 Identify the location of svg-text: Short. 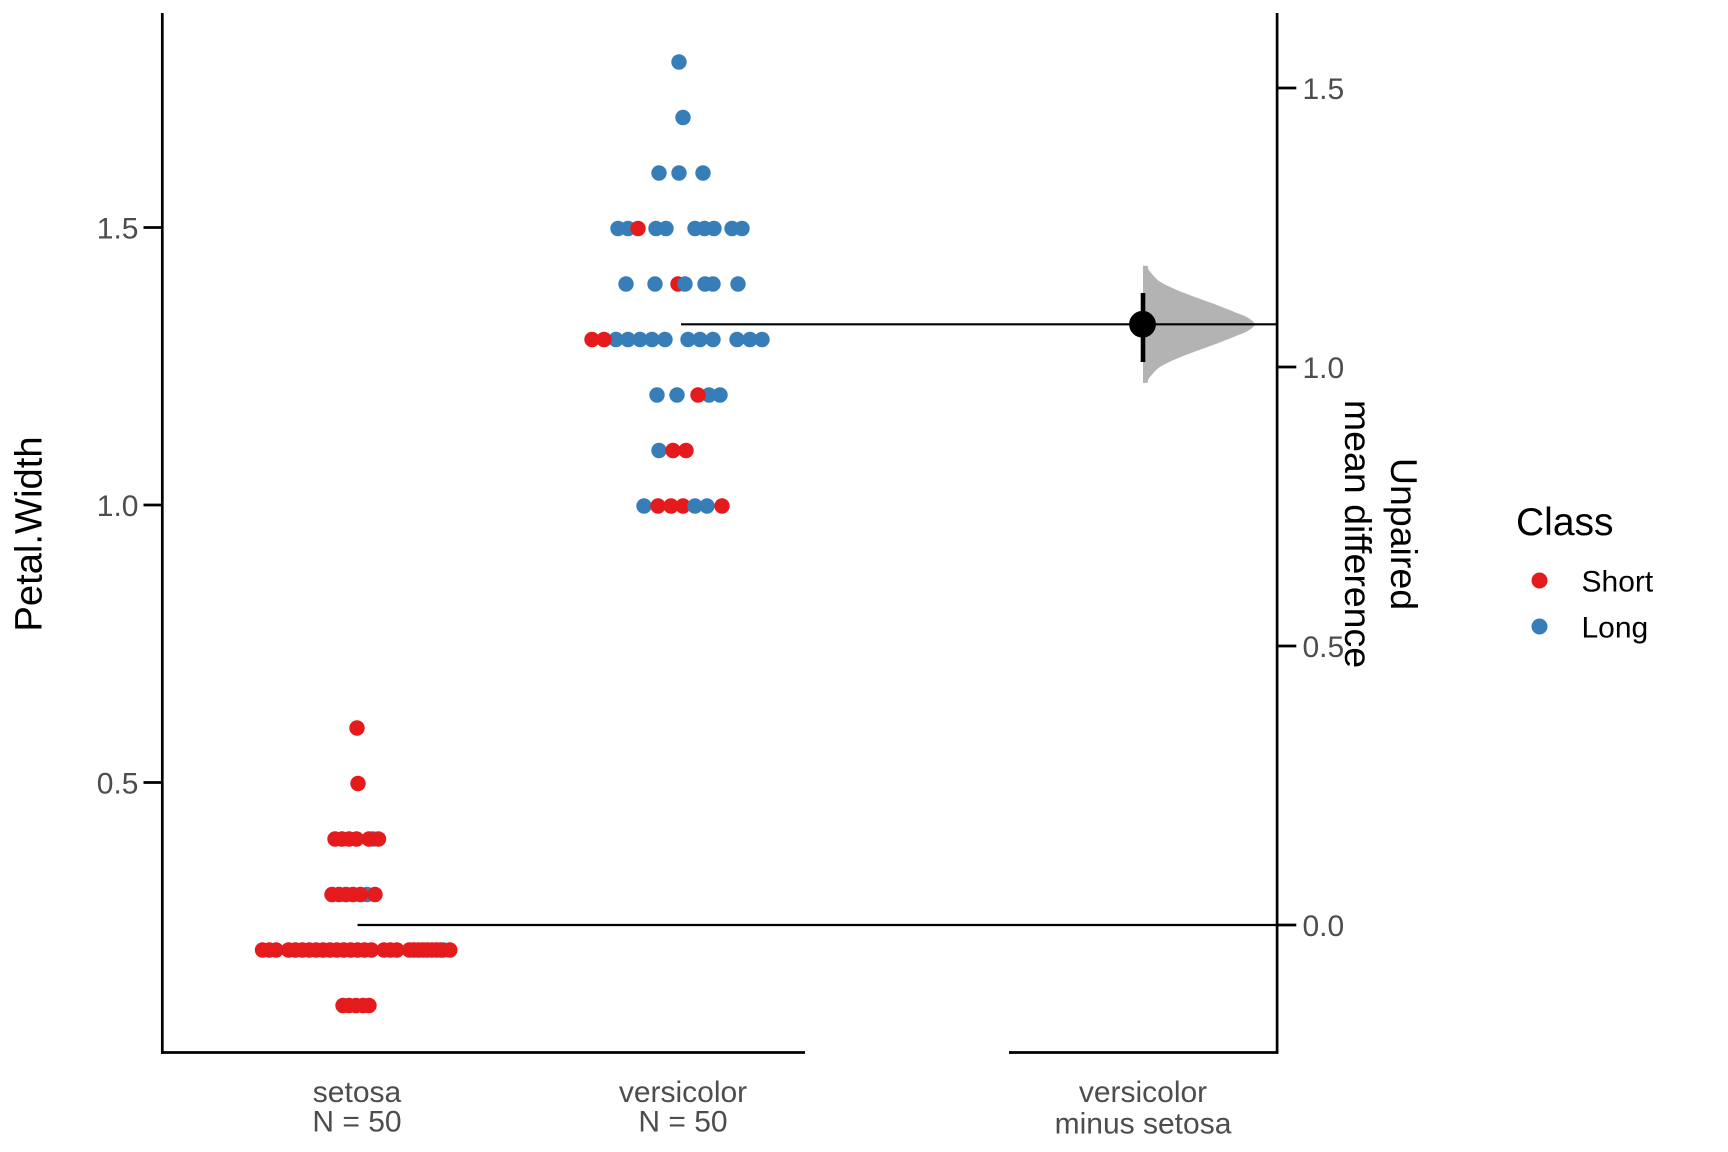
(1618, 581).